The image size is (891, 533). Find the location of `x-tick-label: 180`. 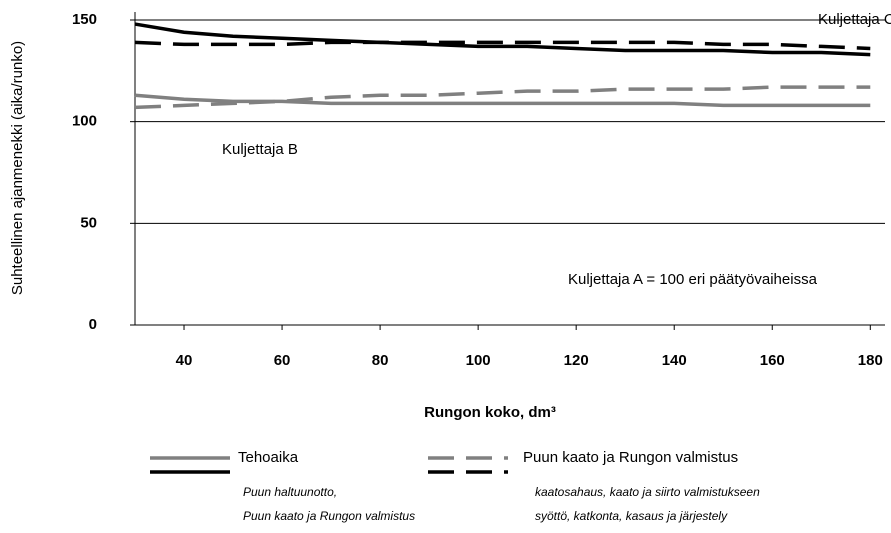

x-tick-label: 180 is located at coordinates (870, 360).